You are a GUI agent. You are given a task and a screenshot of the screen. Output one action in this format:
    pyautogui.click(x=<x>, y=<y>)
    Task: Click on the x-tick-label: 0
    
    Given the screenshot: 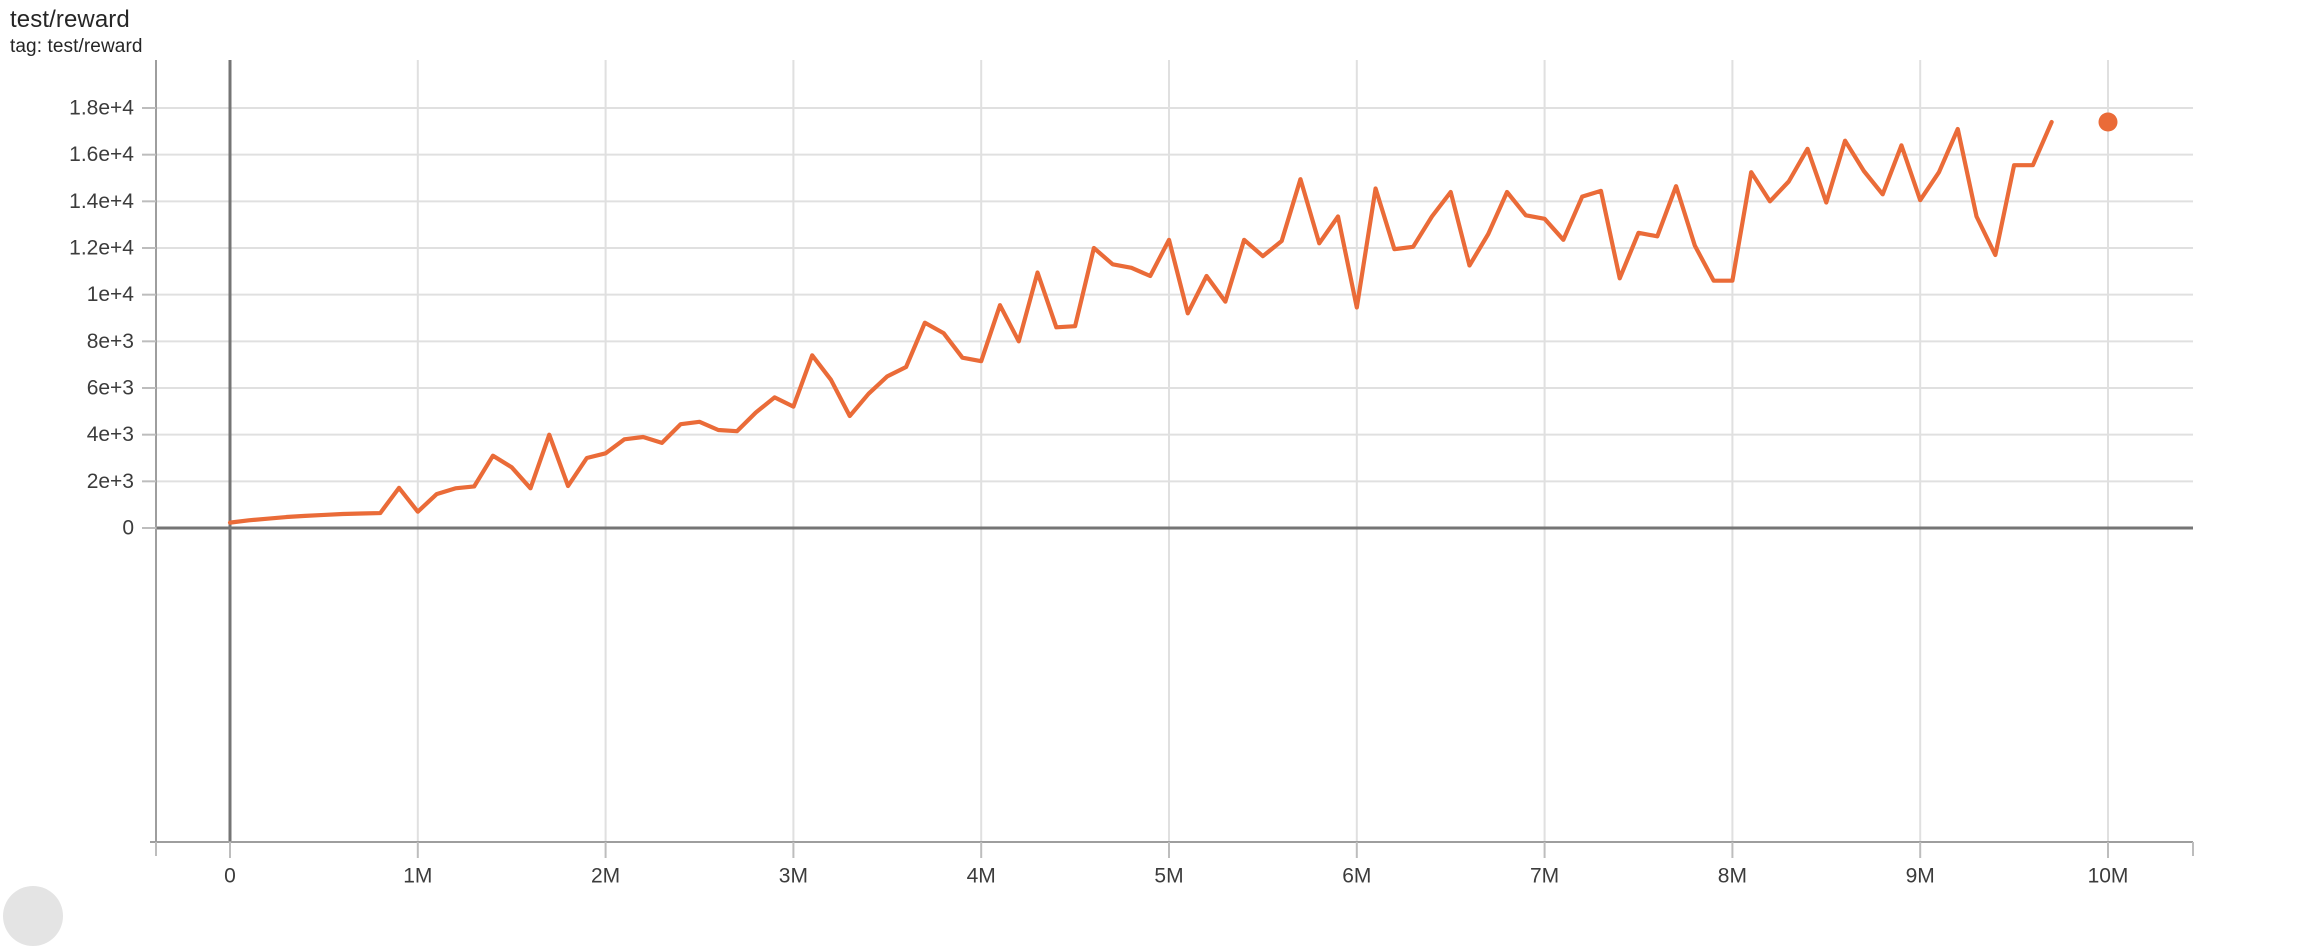 What is the action you would take?
    pyautogui.click(x=230, y=875)
    